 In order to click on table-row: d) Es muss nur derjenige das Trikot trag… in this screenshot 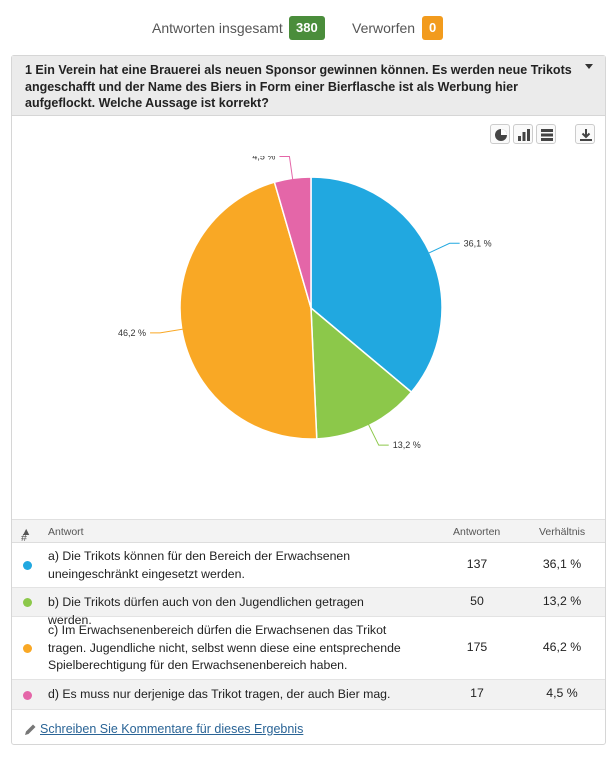, I will do `click(308, 695)`.